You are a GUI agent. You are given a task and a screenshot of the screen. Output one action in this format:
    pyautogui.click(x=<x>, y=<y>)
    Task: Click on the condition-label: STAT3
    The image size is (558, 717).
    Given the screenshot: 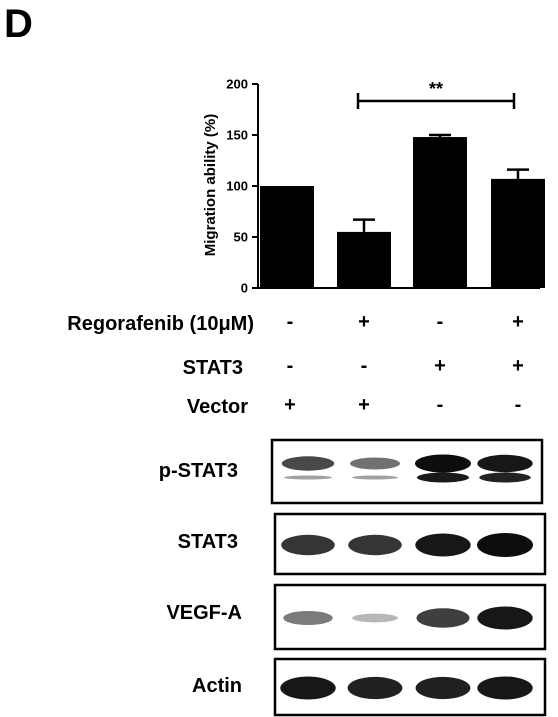 What is the action you would take?
    pyautogui.click(x=213, y=368)
    